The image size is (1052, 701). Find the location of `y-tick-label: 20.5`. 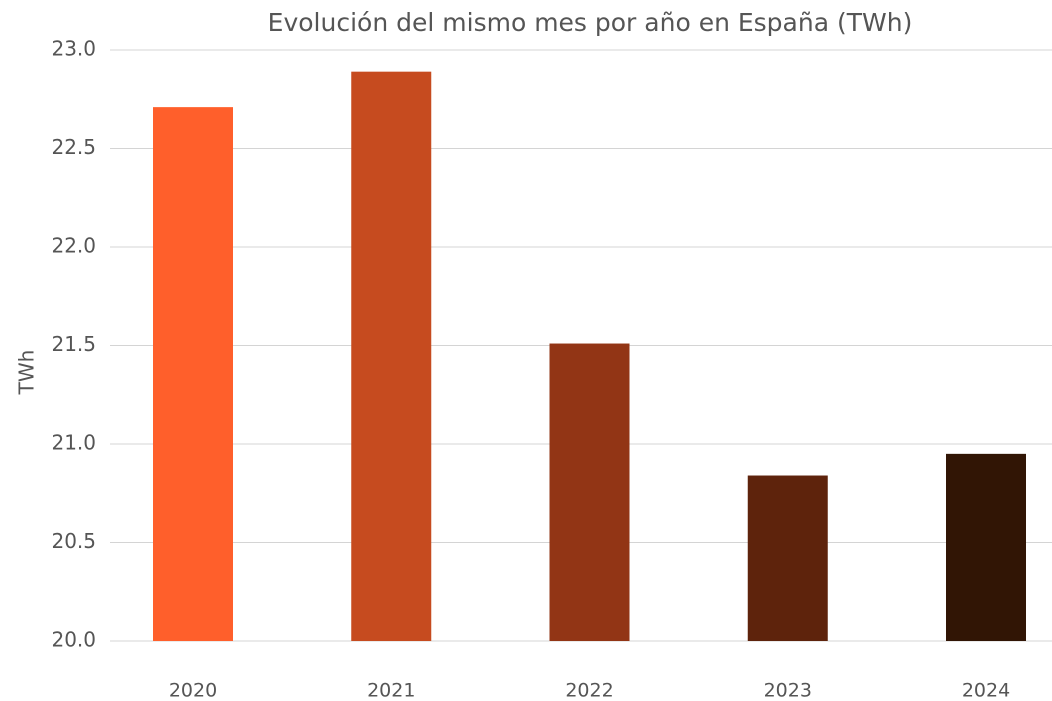

y-tick-label: 20.5 is located at coordinates (73, 541).